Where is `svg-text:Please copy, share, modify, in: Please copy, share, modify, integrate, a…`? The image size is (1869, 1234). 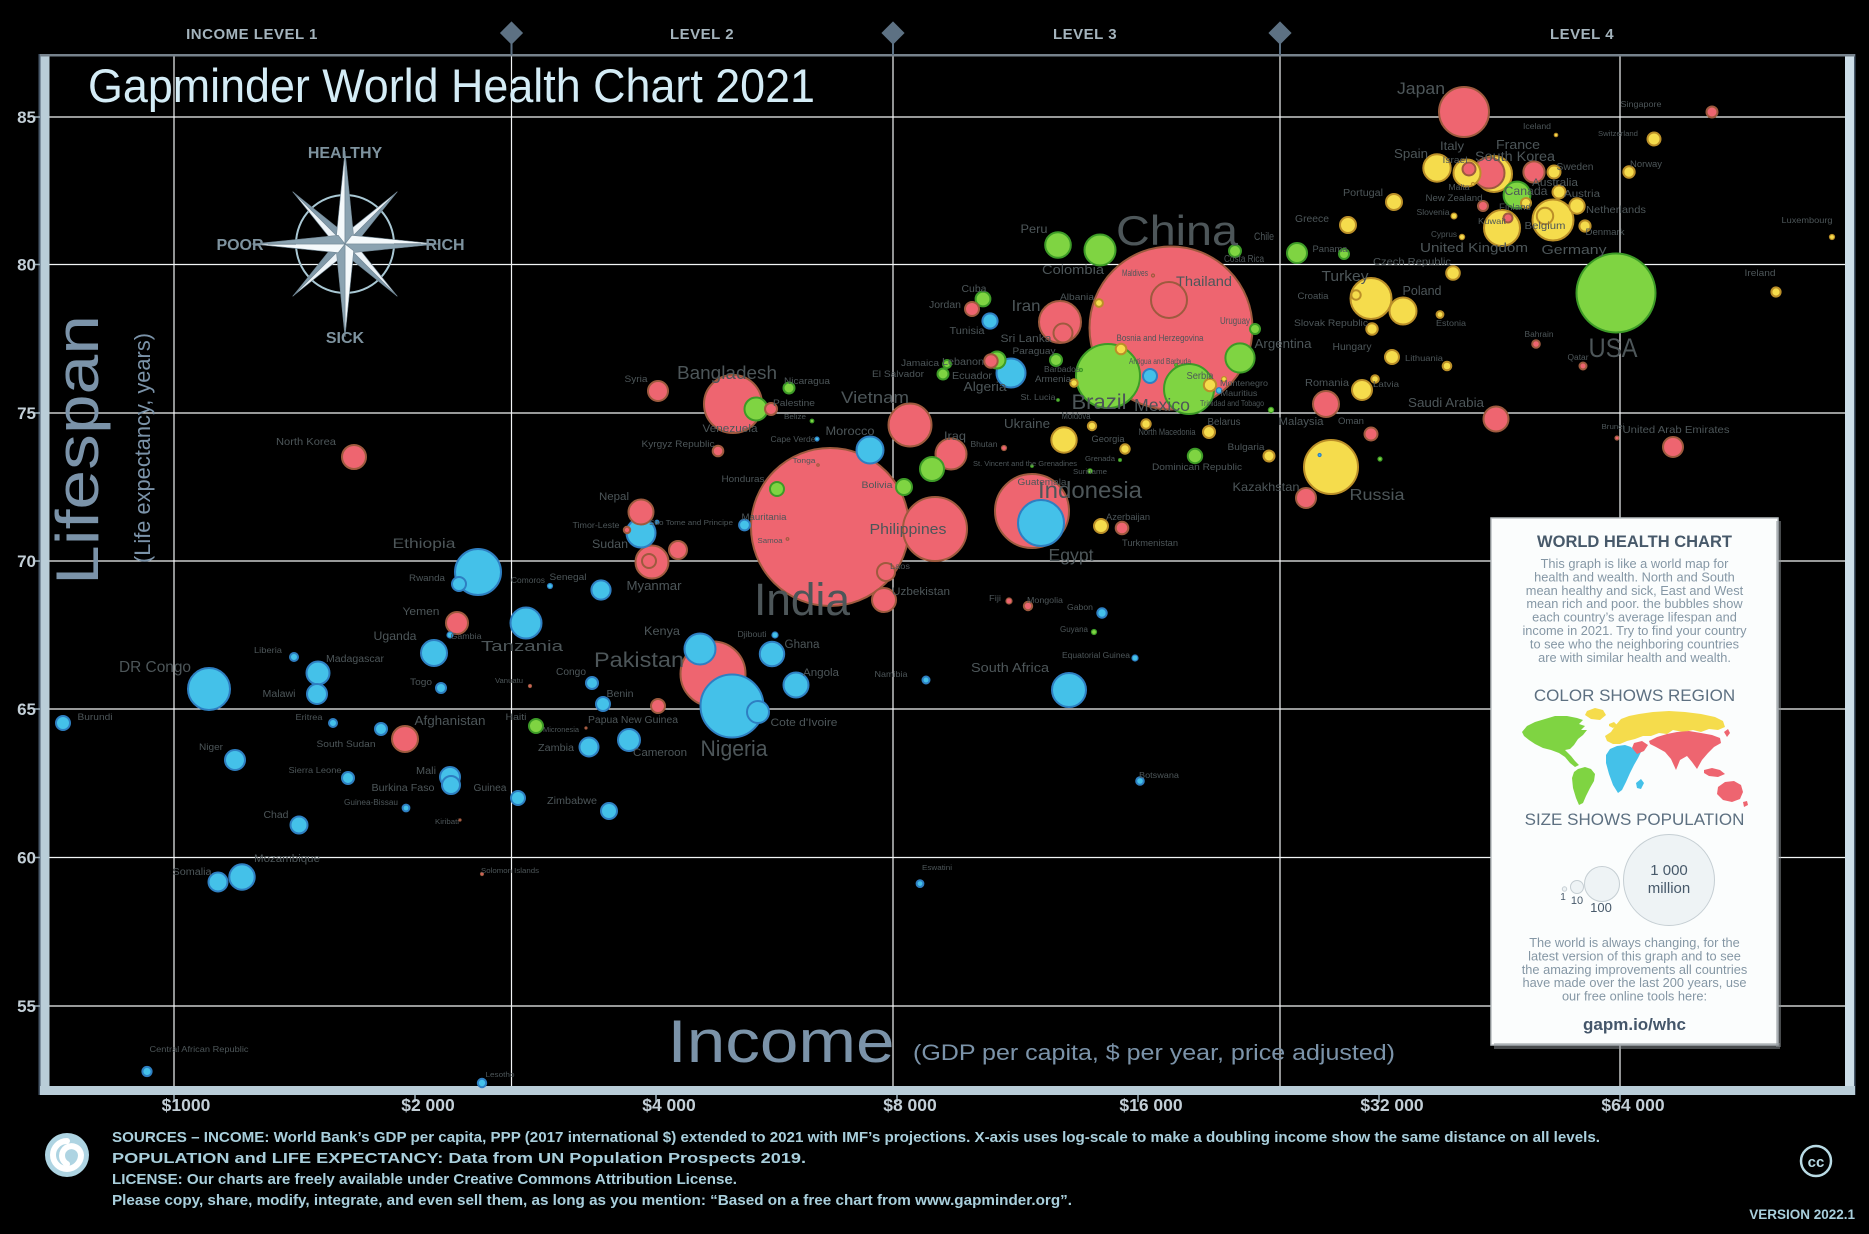 svg-text:Please copy, share, modify, in: Please copy, share, modify, integrate, a… is located at coordinates (592, 1200).